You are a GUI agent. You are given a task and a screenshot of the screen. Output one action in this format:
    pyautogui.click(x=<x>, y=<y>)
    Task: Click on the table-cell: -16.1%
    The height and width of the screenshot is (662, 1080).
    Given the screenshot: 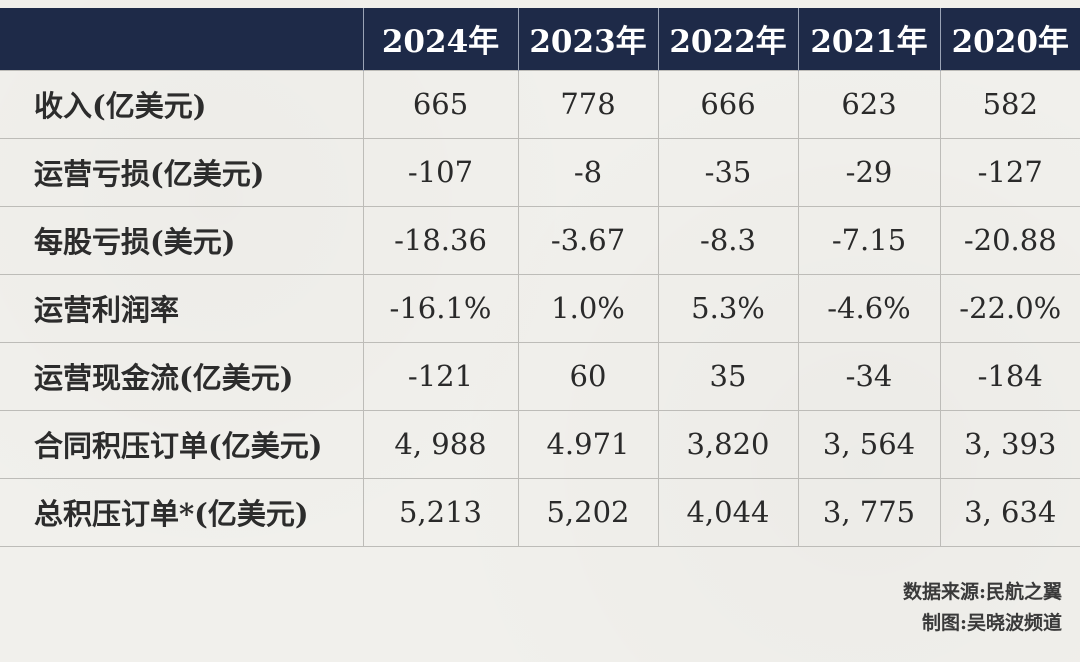 What is the action you would take?
    pyautogui.click(x=440, y=307)
    